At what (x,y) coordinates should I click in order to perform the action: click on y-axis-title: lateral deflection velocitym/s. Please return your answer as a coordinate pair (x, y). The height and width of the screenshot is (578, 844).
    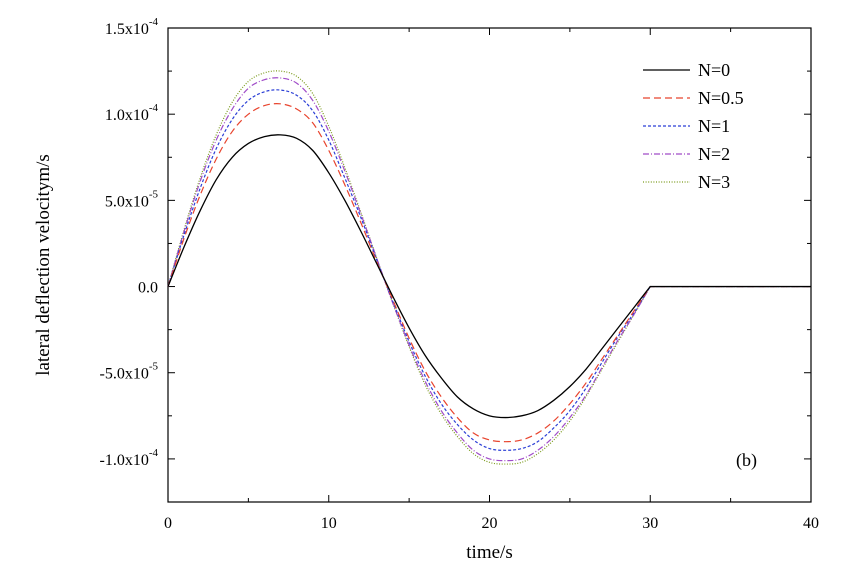
    Looking at the image, I should click on (43, 265).